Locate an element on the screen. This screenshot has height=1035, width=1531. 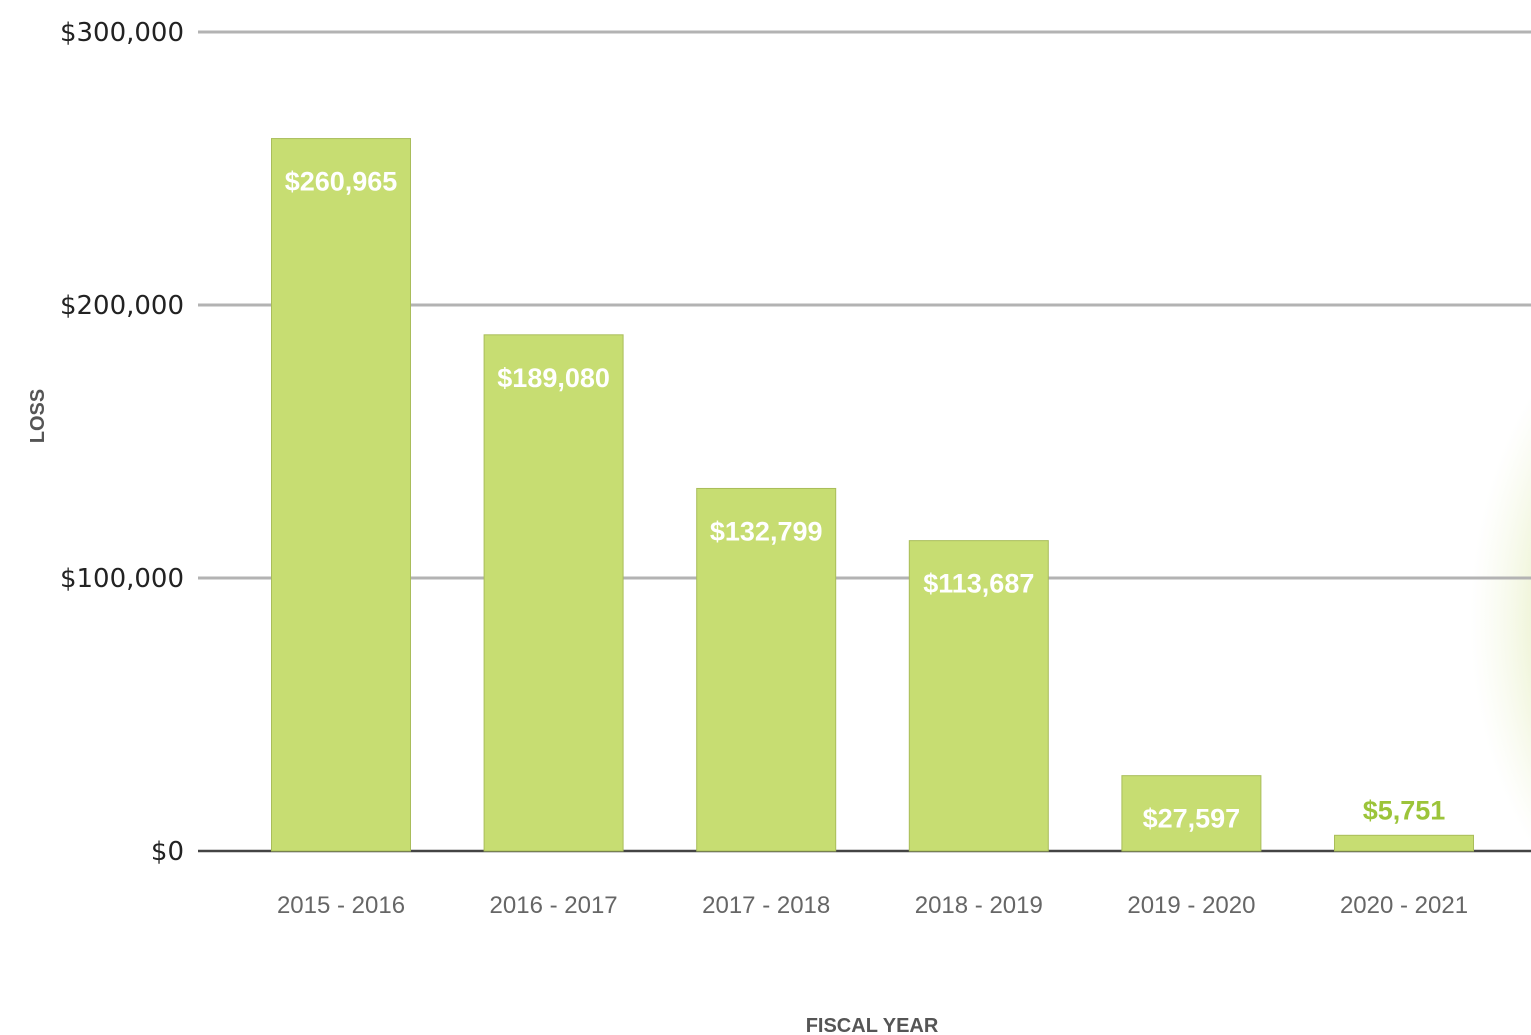
y-axis-ticks: $0 $100,000 $200,000 $300,000 is located at coordinates (122, 442).